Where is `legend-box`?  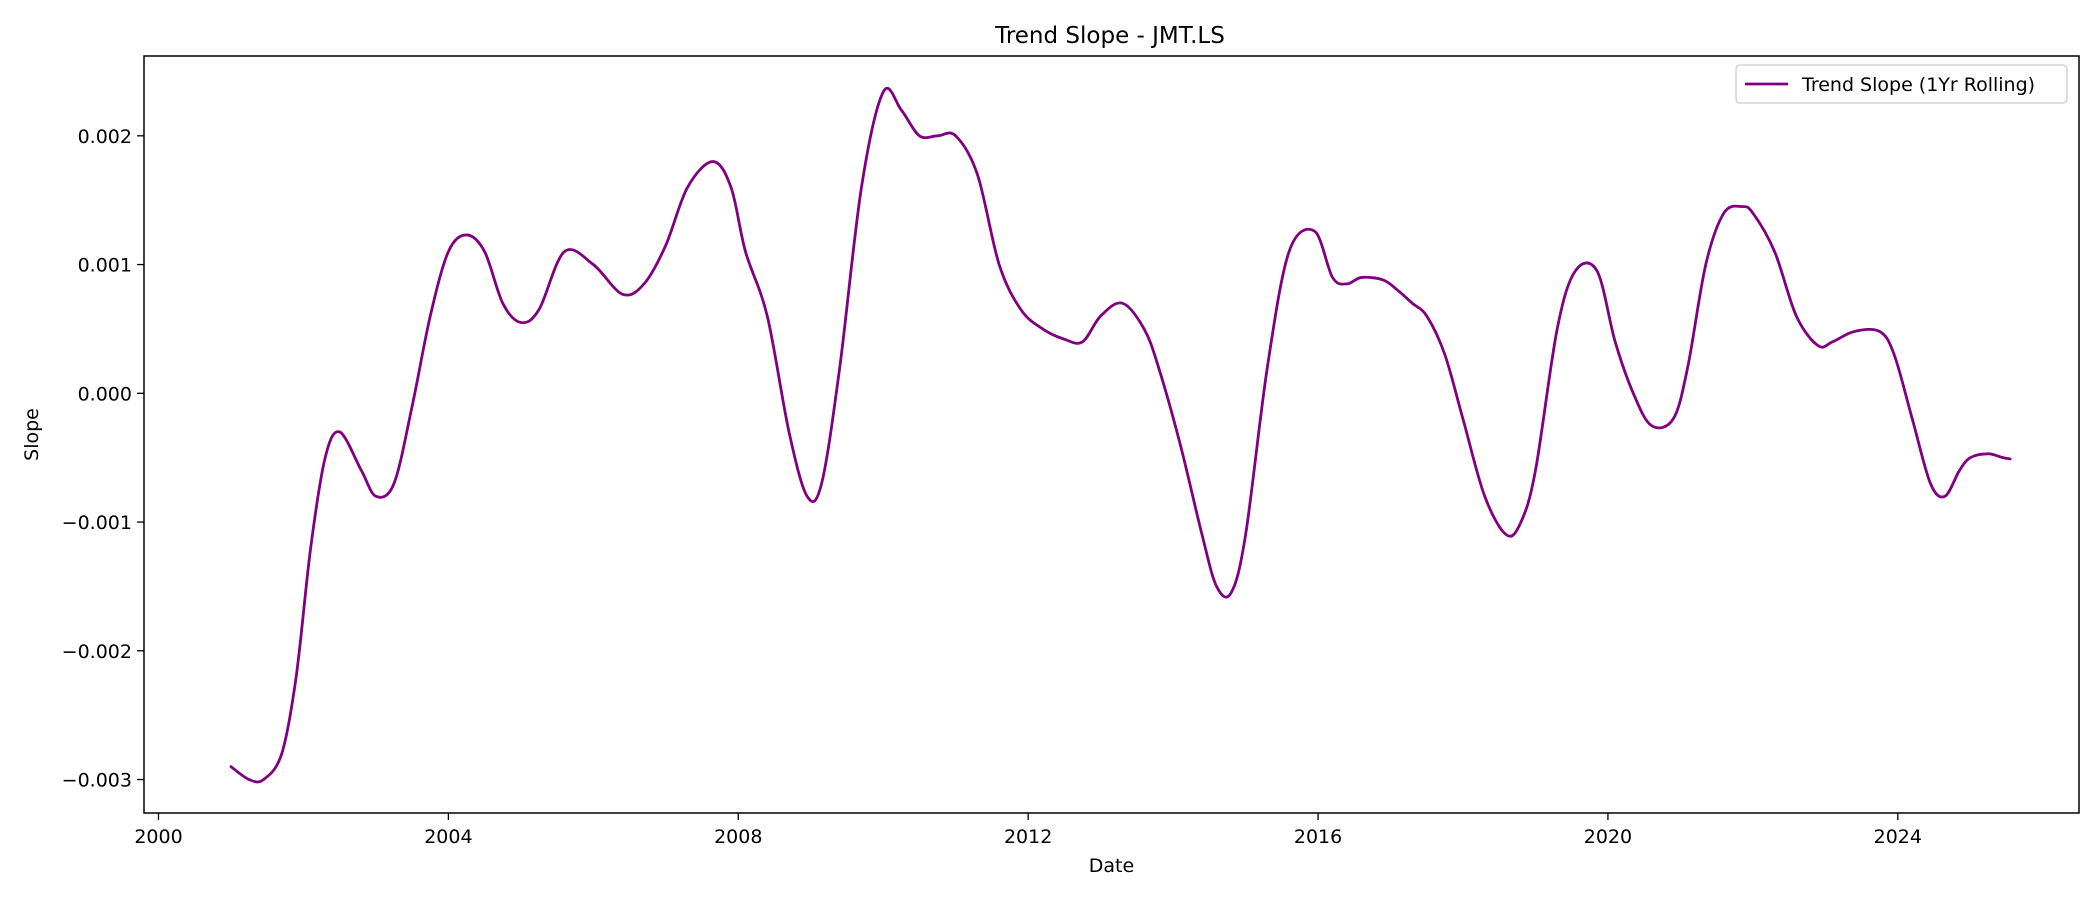 legend-box is located at coordinates (1901, 84).